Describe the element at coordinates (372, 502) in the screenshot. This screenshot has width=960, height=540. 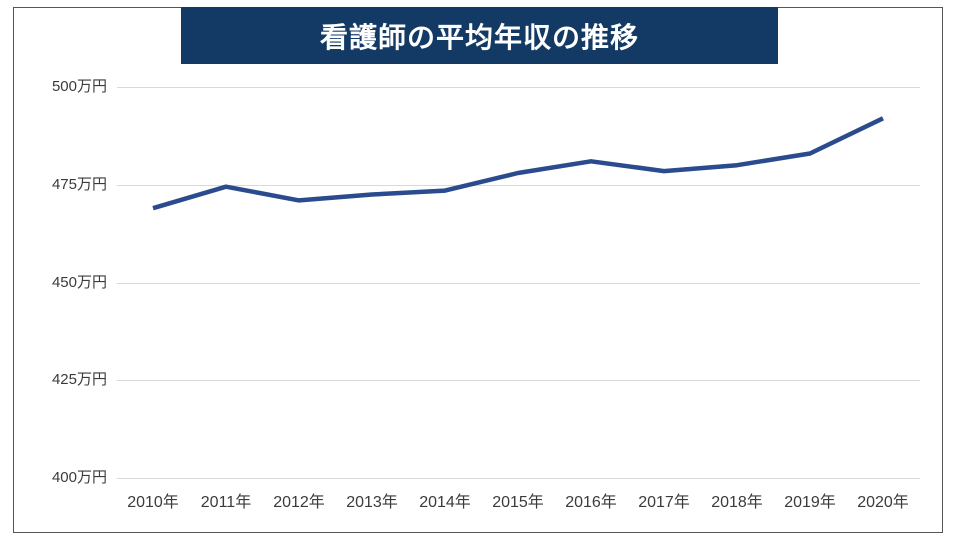
I see `x-tick-label: 2013年` at that location.